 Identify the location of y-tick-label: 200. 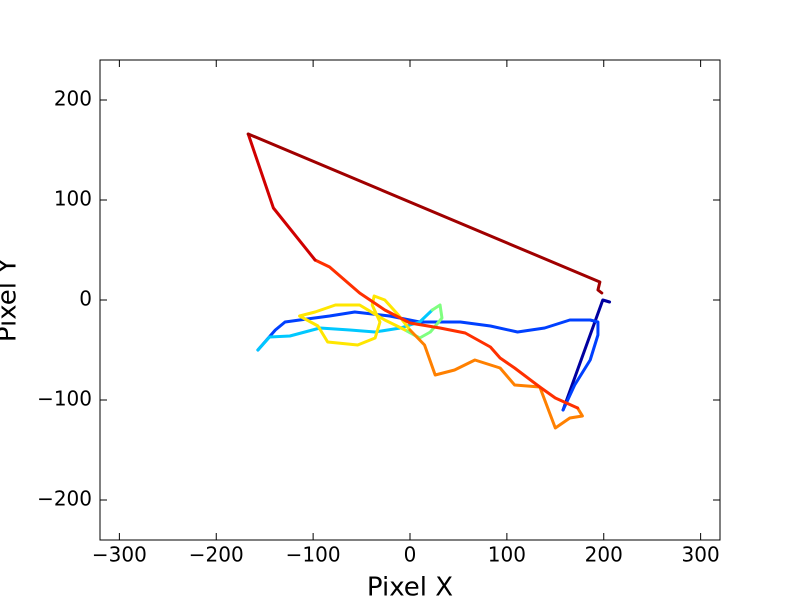
(73, 99).